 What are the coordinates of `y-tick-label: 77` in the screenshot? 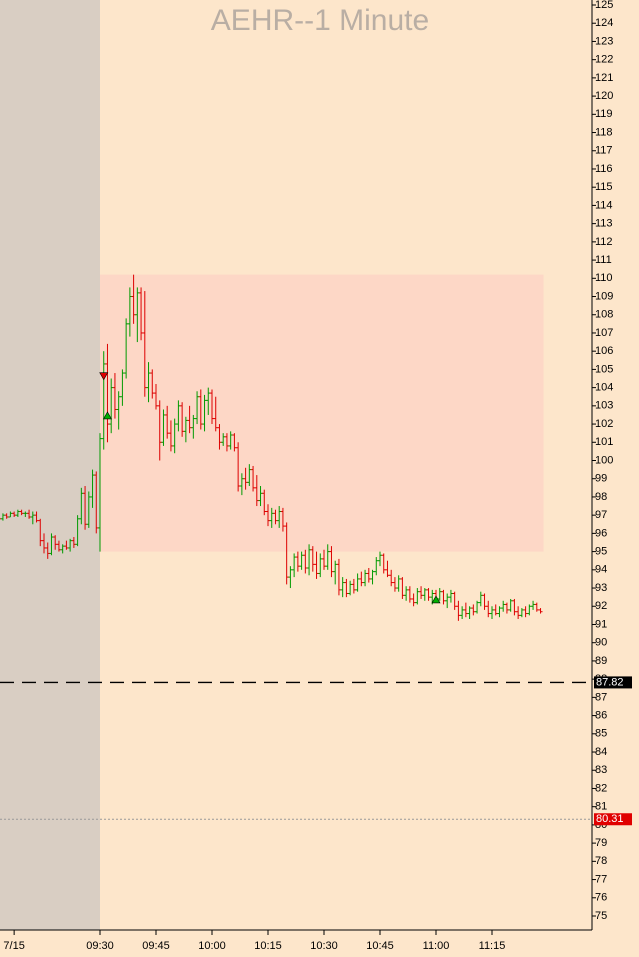 It's located at (601, 879).